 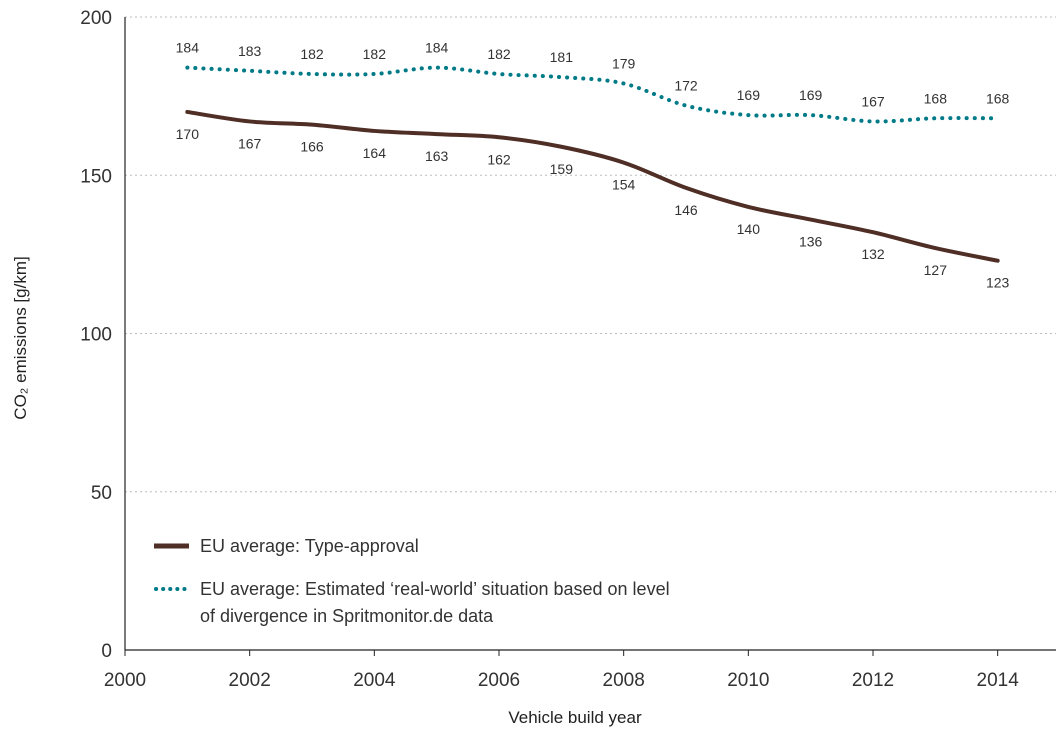 What do you see at coordinates (936, 270) in the screenshot?
I see `data-label: 127` at bounding box center [936, 270].